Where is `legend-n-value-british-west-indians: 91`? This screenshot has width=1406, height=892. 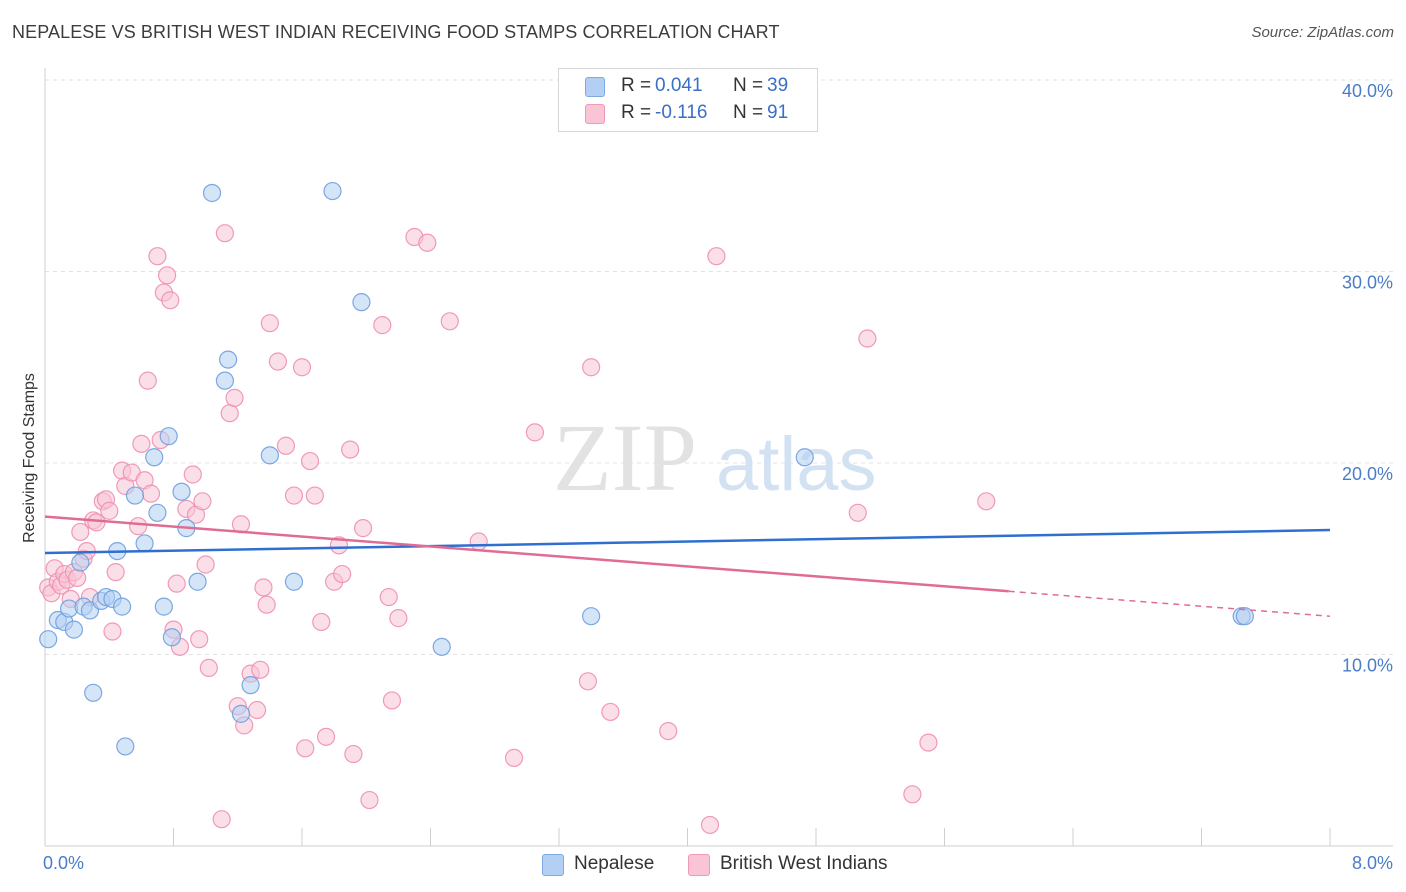
legend-n-value-british-west-indians: 91 is located at coordinates (778, 112).